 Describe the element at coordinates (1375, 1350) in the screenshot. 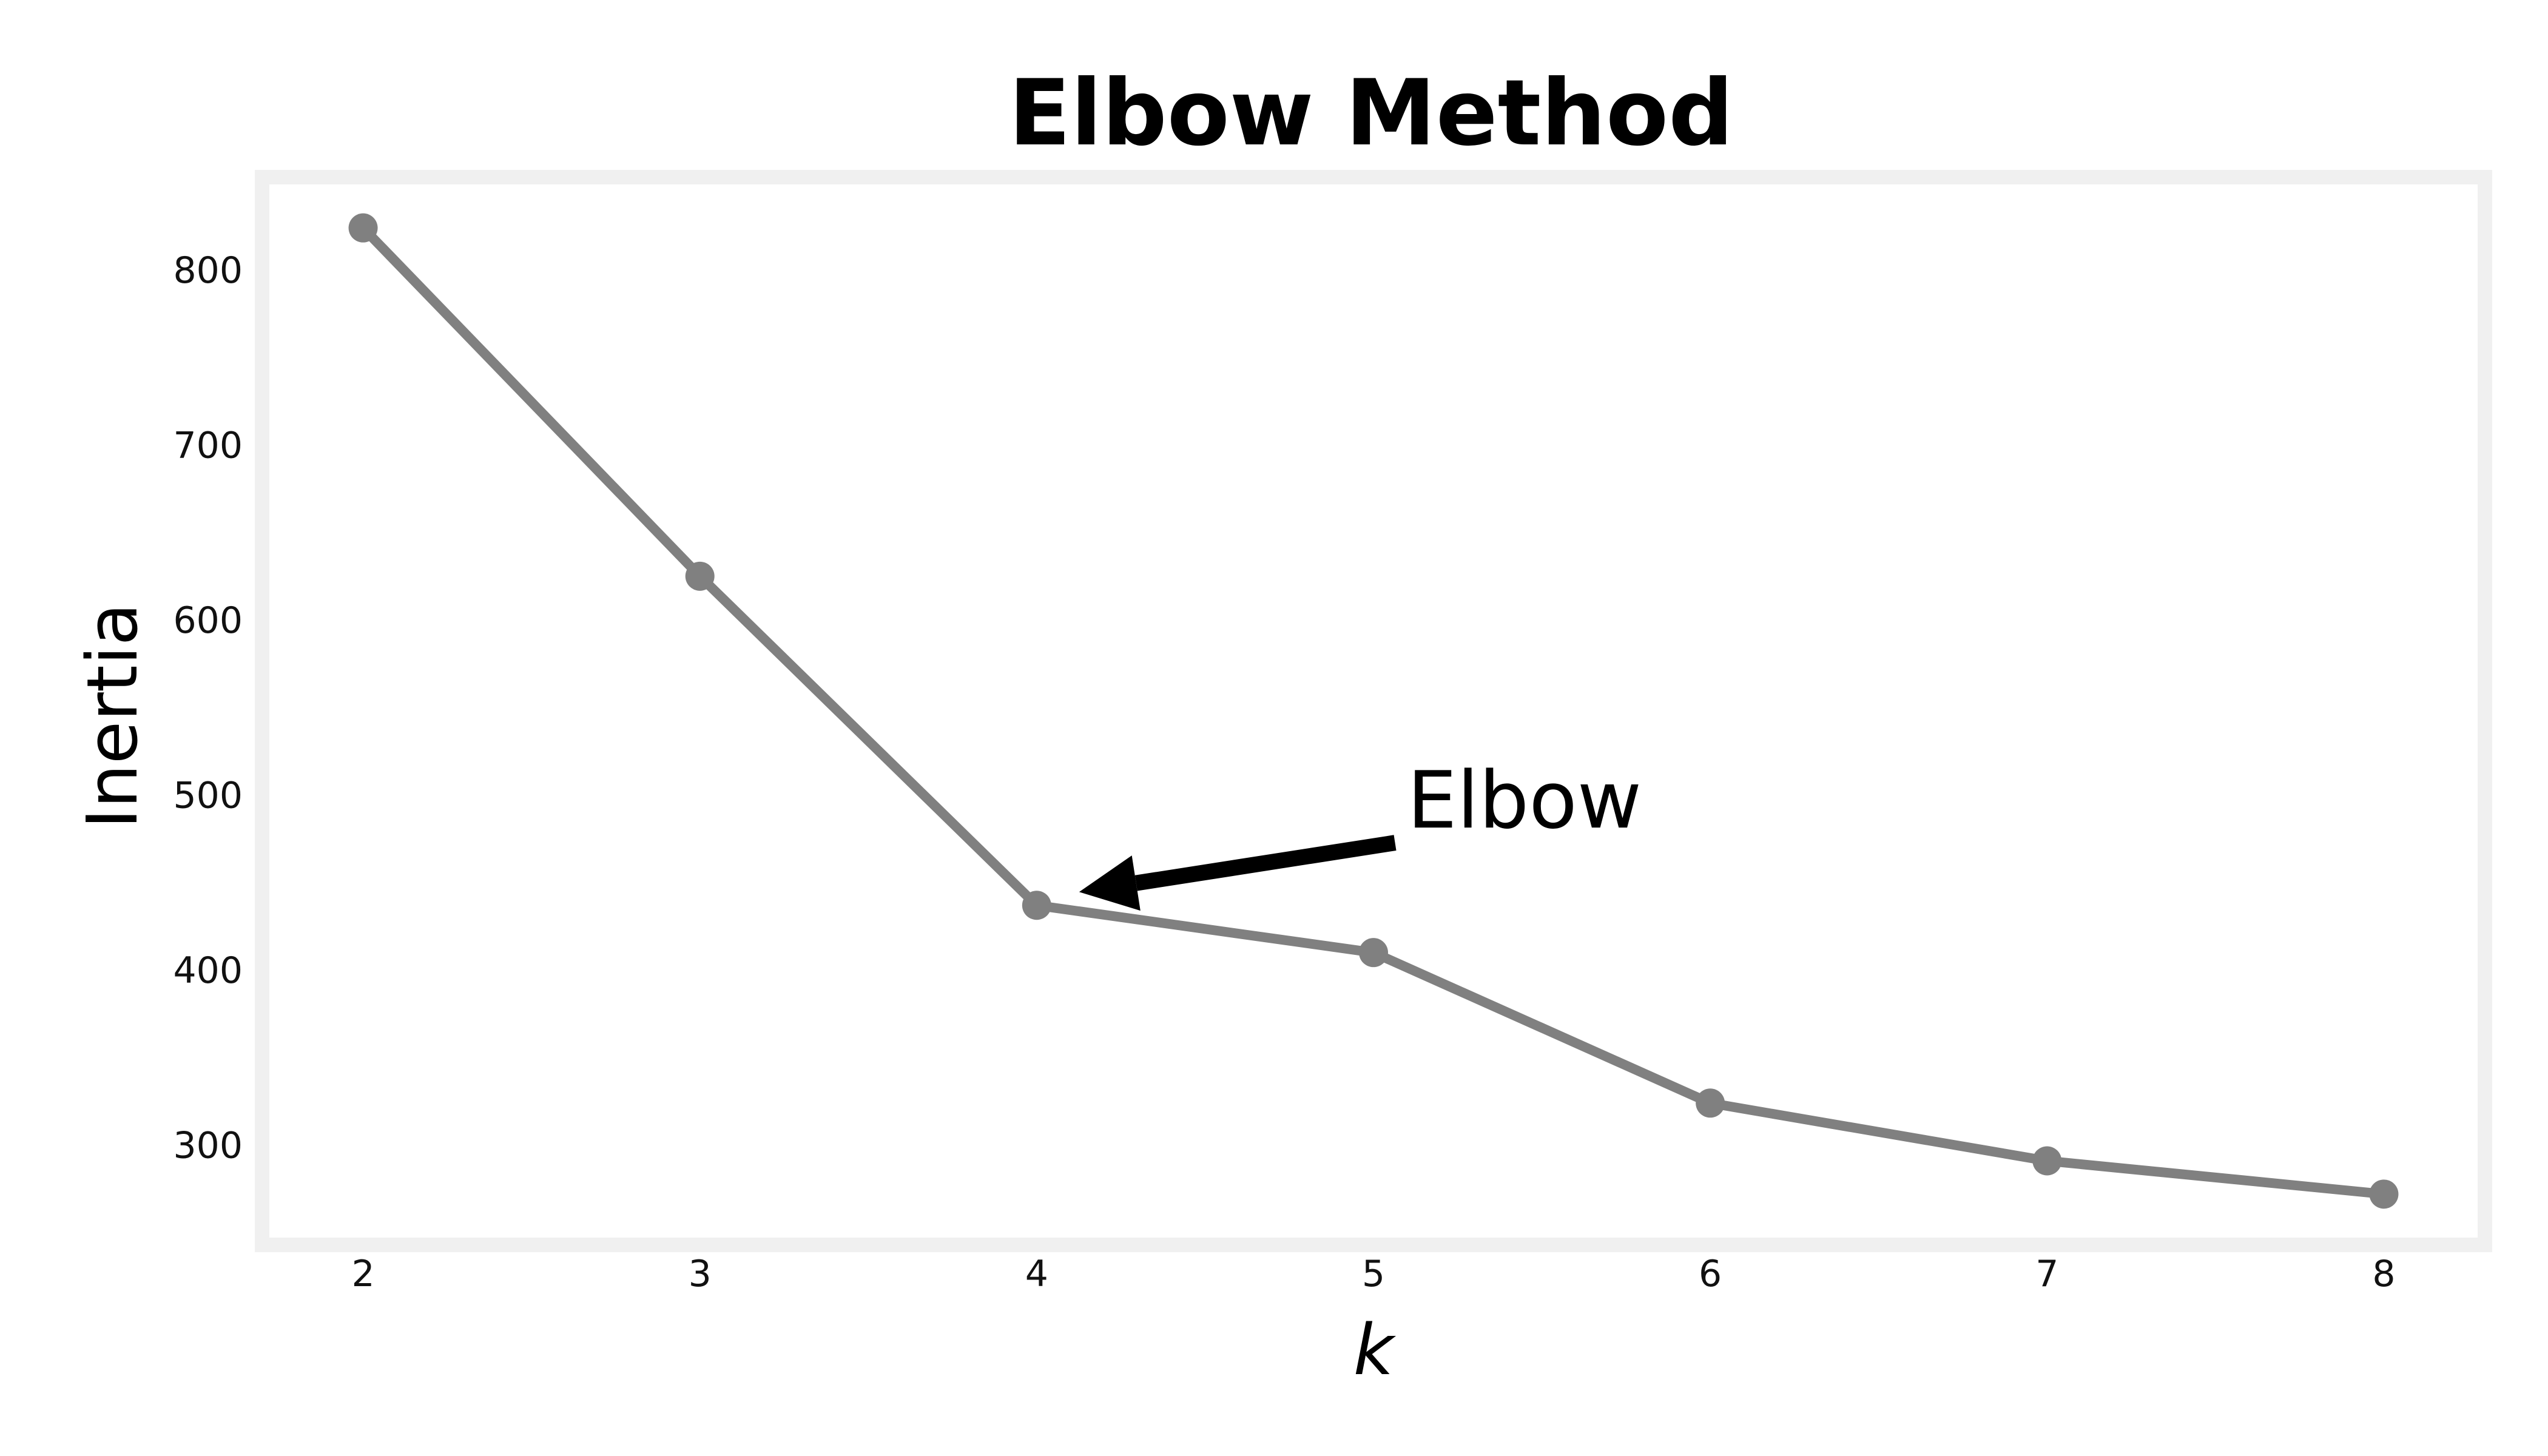

I see `x-axis-label: k` at that location.